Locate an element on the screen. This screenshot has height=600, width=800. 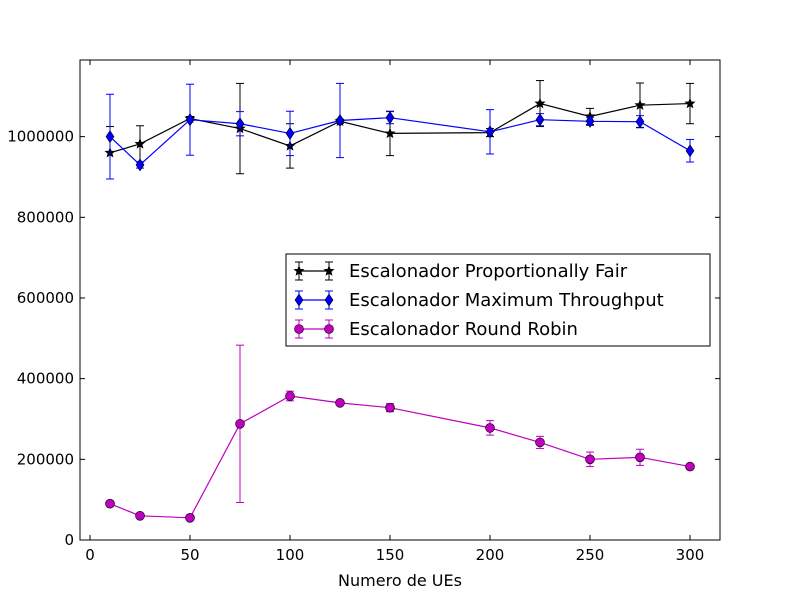
y-tick-label: 200000 is located at coordinates (45, 459).